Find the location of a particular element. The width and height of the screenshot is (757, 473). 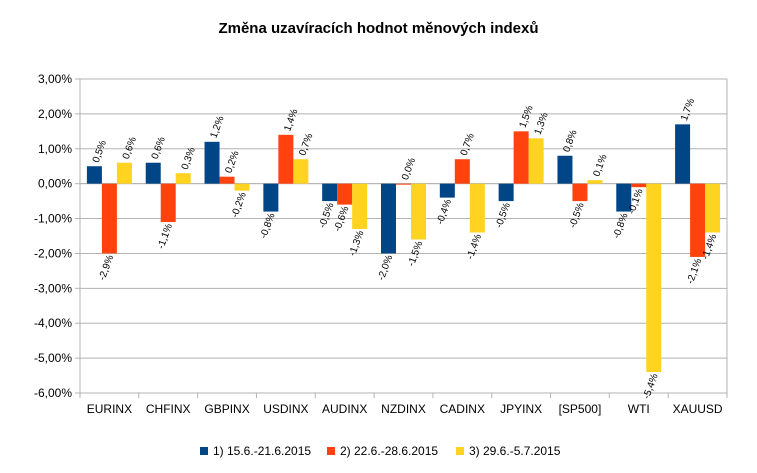

data-label: -0,4% is located at coordinates (444, 212).